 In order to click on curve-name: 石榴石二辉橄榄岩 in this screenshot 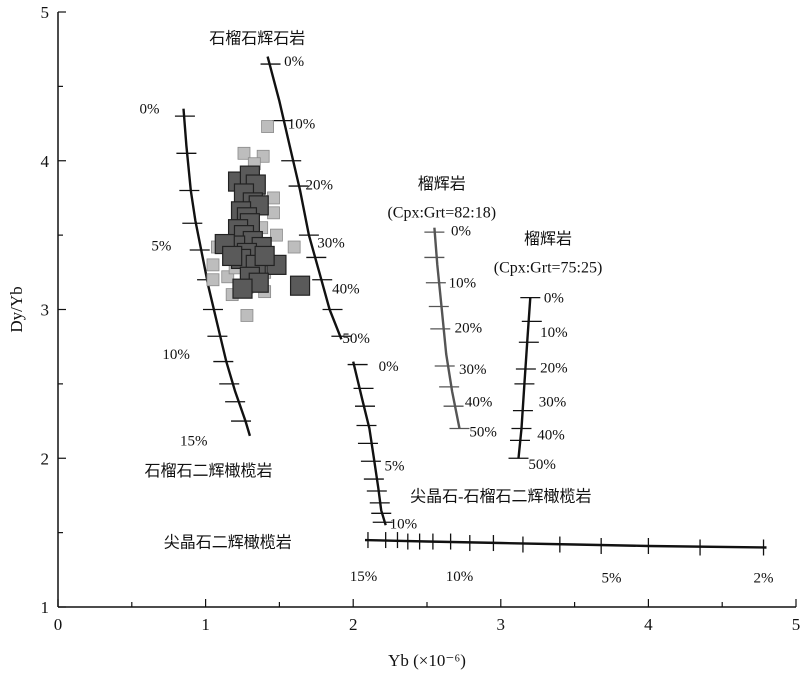, I will do `click(209, 471)`.